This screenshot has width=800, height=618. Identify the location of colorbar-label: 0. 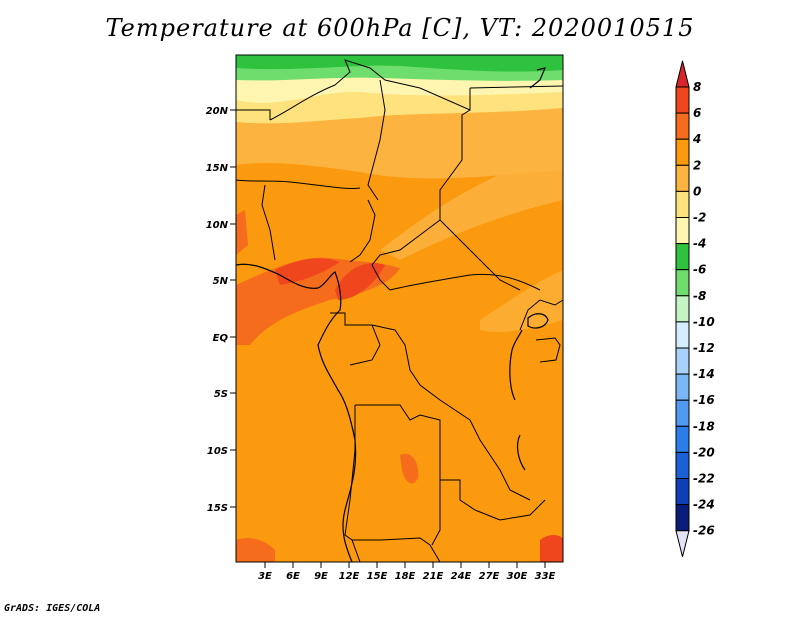
(697, 191).